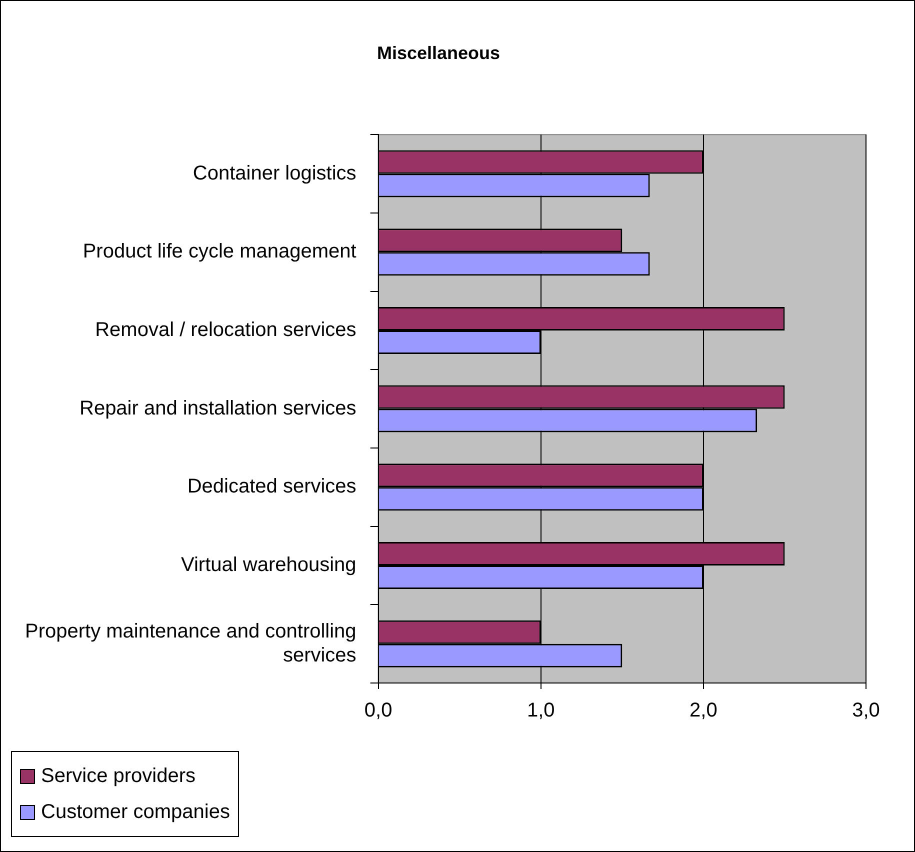  I want to click on x-tick-label: 2,0, so click(704, 711).